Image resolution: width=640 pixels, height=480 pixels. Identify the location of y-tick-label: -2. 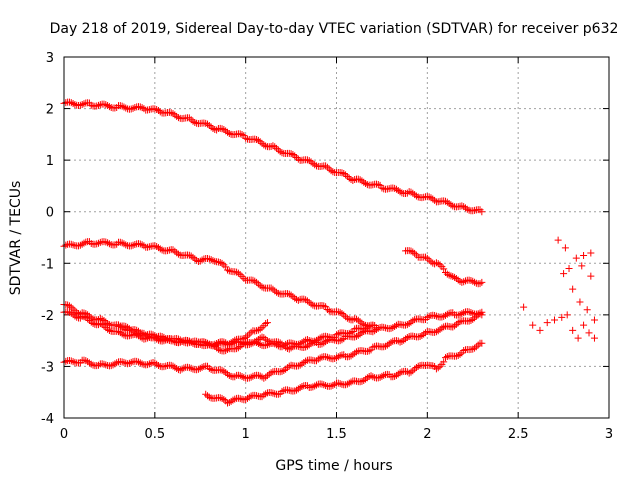
(47, 316).